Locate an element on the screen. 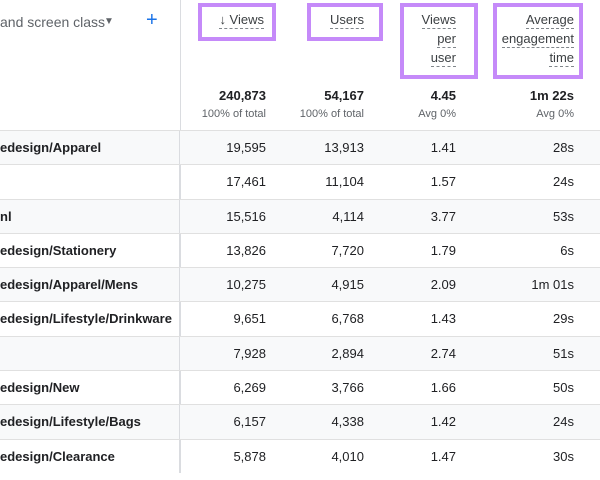 The height and width of the screenshot is (480, 600). users-header-label: Users is located at coordinates (347, 20).